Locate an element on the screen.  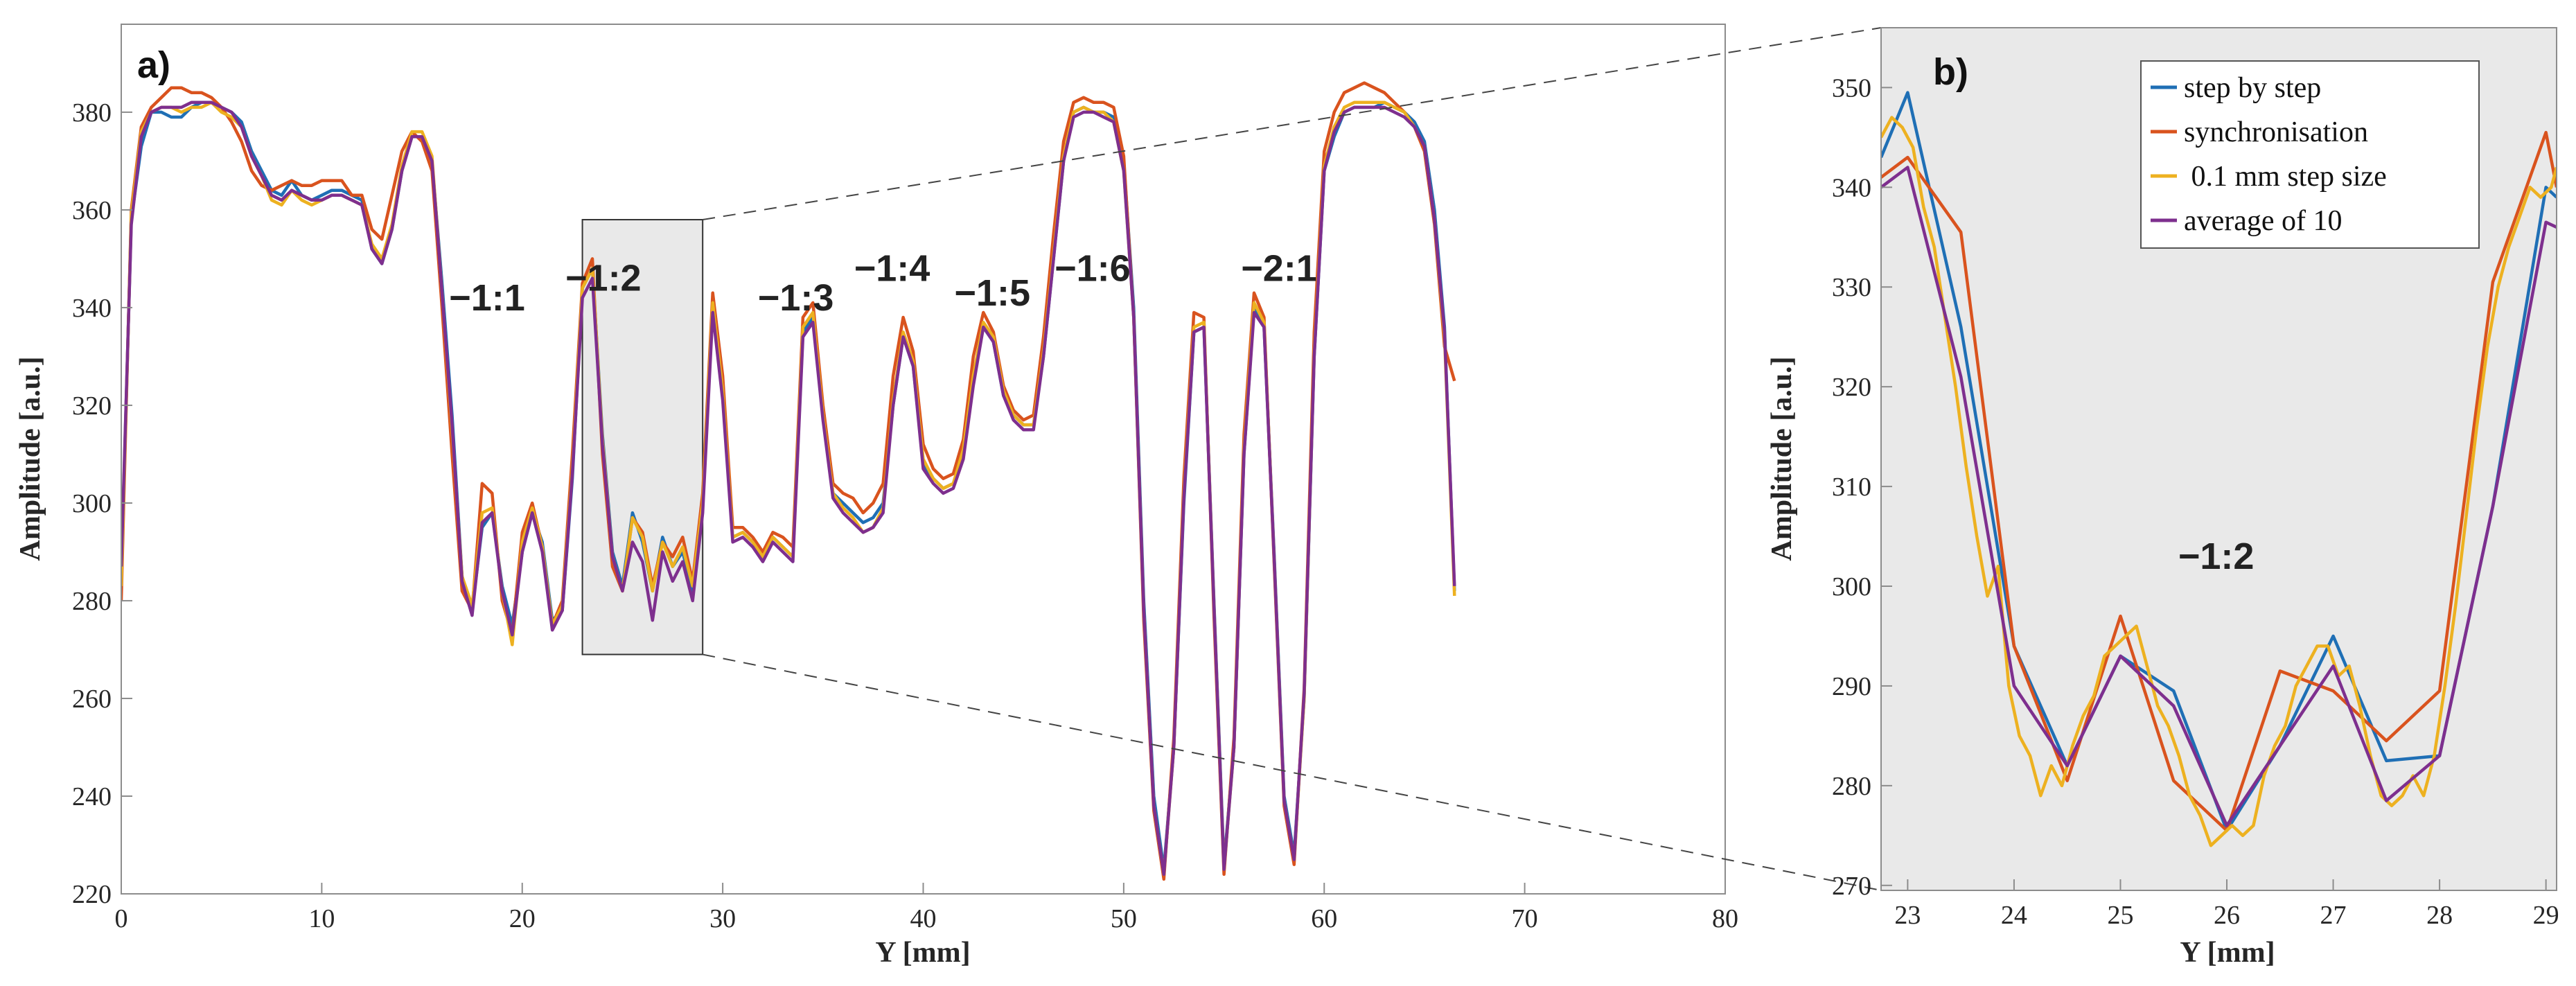
panel-a-ytick-label: 320 is located at coordinates (92, 406).